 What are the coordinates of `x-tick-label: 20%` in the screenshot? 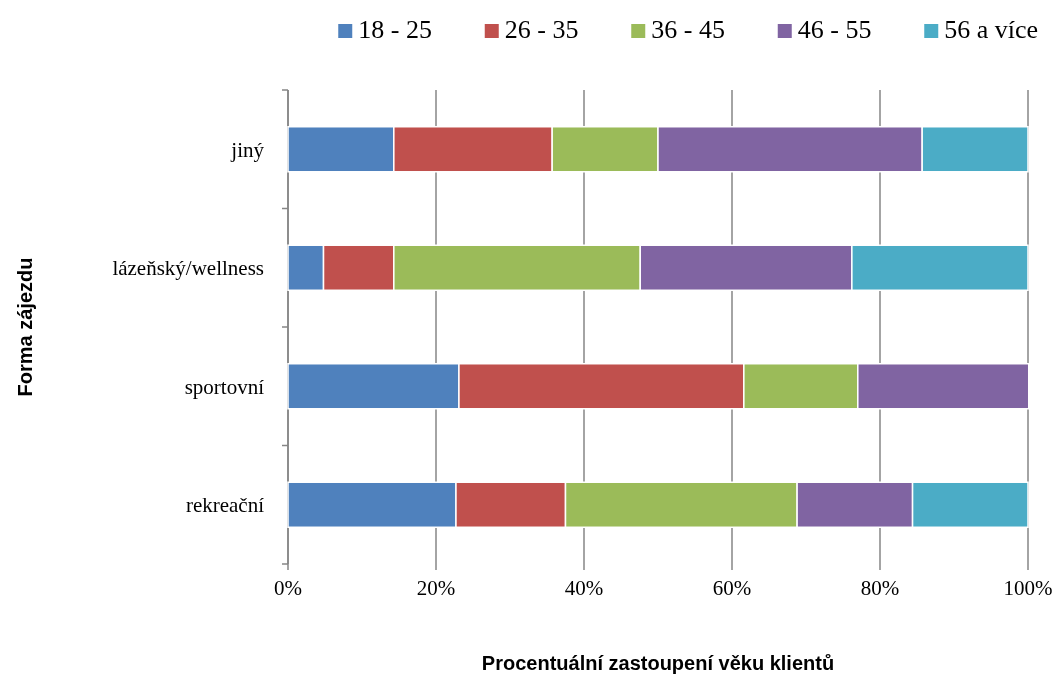 It's located at (436, 588).